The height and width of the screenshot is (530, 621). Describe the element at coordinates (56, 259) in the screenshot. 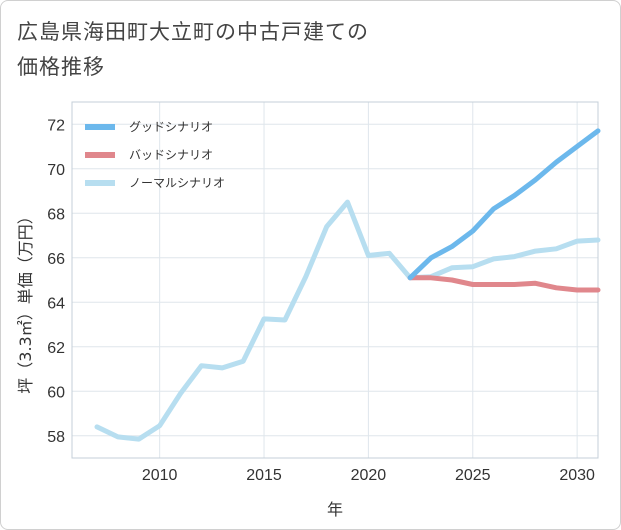

I see `y-tick-label: 66` at that location.